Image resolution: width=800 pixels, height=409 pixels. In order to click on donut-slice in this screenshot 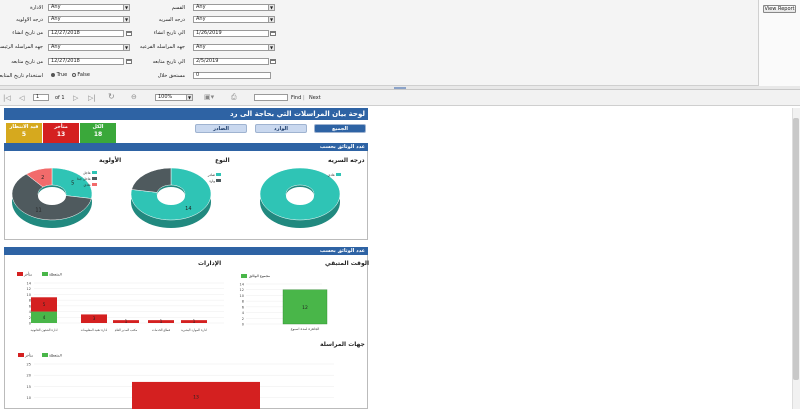, I will do `click(39, 177)`.